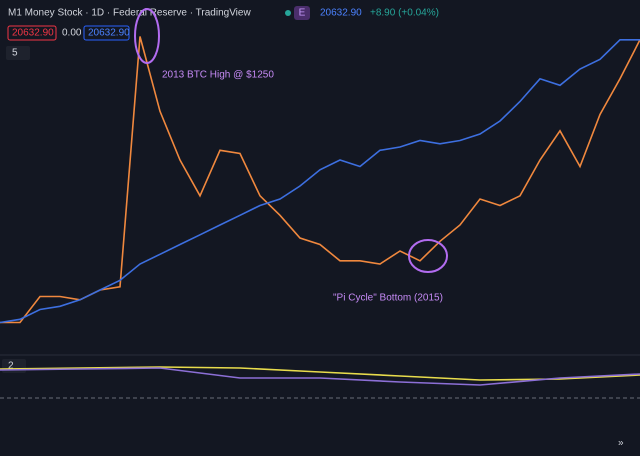  I want to click on scroll-button: », so click(621, 443).